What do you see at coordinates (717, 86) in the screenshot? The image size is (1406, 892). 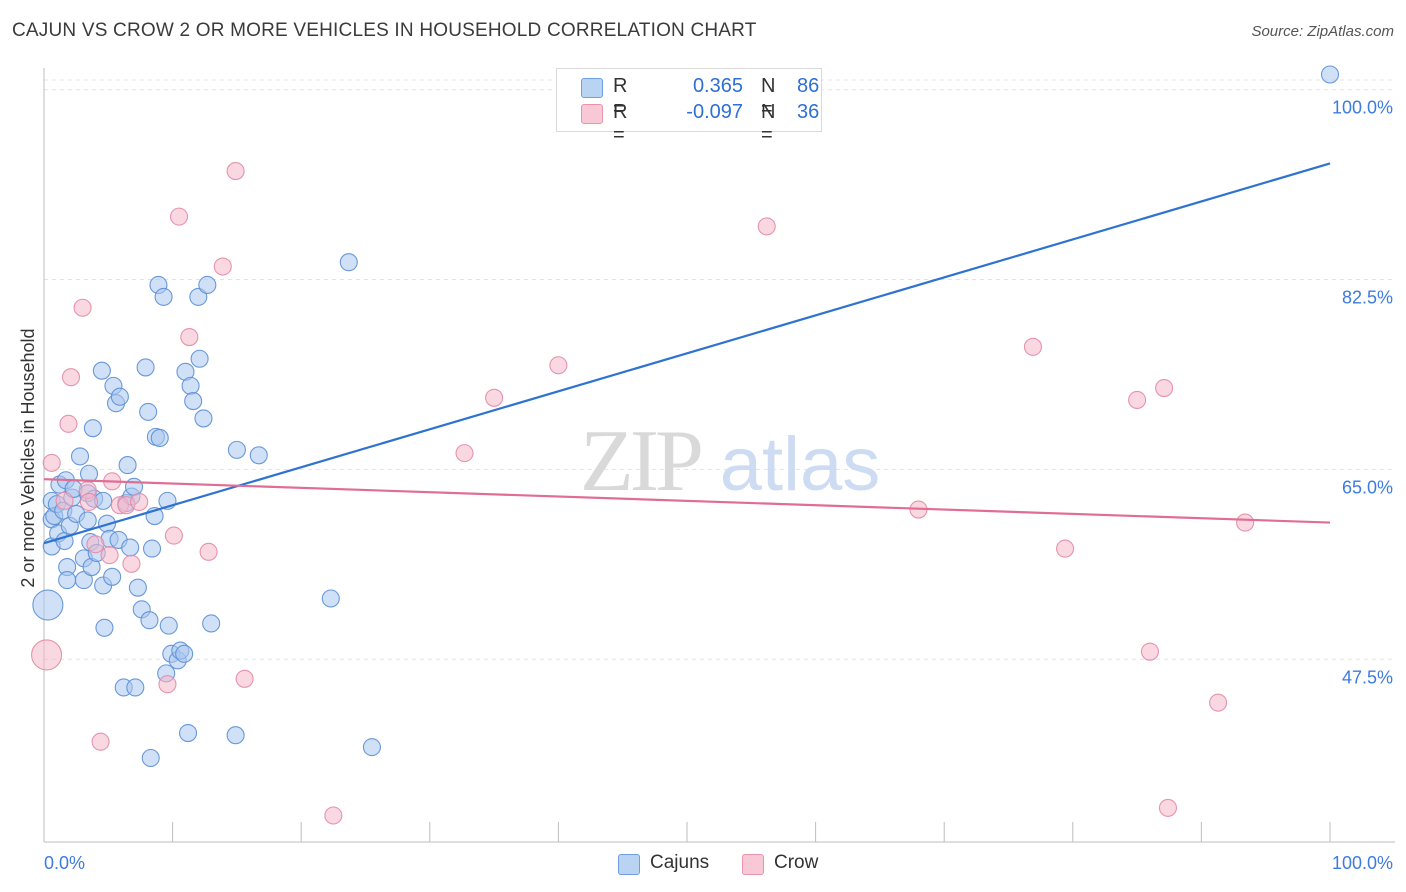 I see `r-value: 0.365` at bounding box center [717, 86].